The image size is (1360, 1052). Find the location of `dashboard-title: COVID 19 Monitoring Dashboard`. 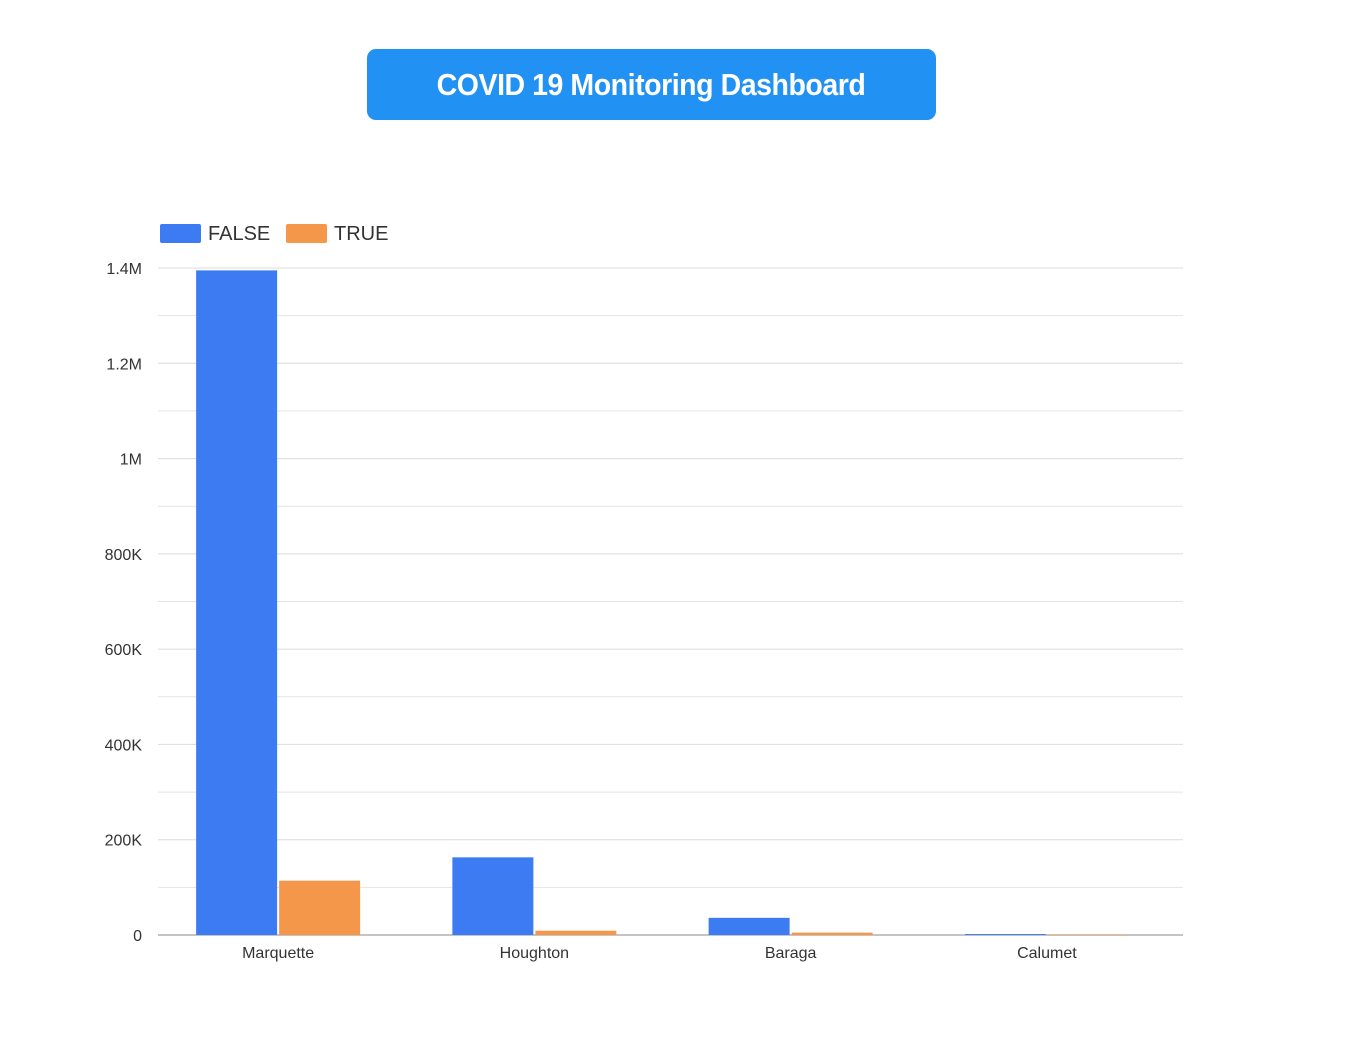

dashboard-title: COVID 19 Monitoring Dashboard is located at coordinates (651, 84).